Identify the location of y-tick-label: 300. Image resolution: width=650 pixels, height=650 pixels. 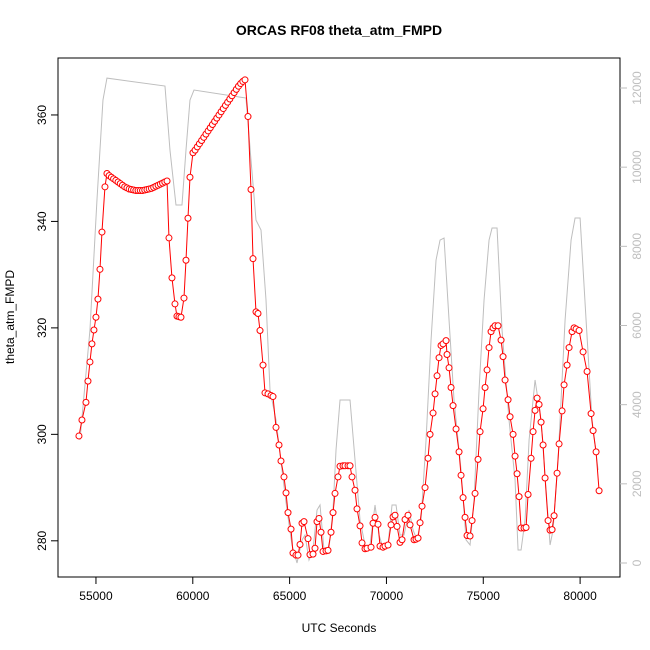
(42, 434).